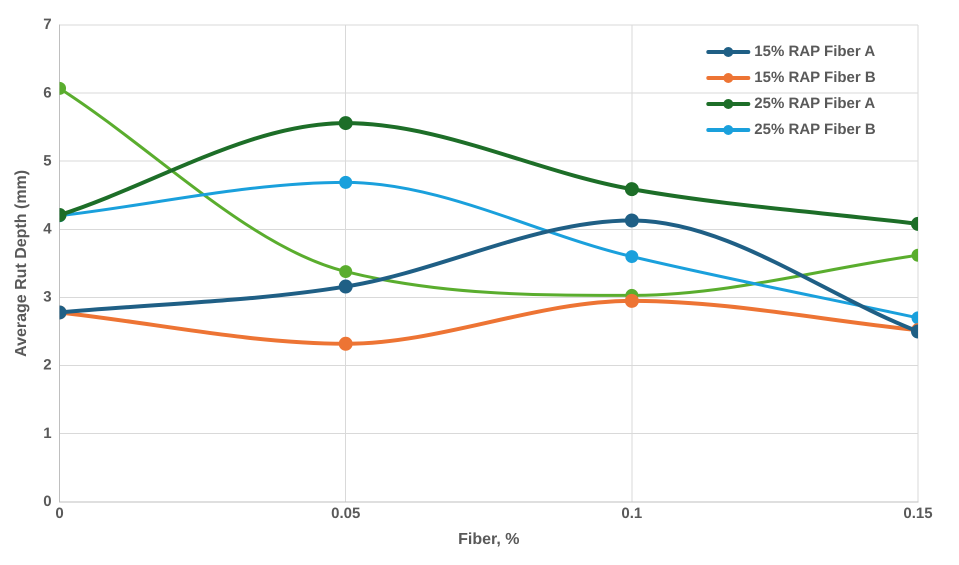 This screenshot has width=959, height=565. Describe the element at coordinates (815, 103) in the screenshot. I see `legend-label: 25% RAP Fiber A` at that location.